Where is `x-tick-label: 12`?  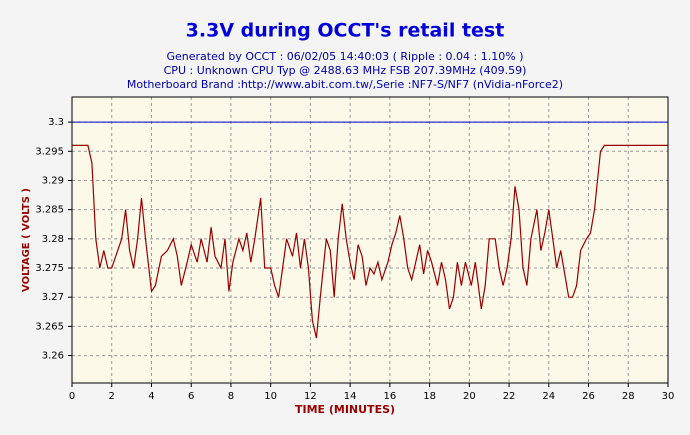
x-tick-label: 12 is located at coordinates (310, 396).